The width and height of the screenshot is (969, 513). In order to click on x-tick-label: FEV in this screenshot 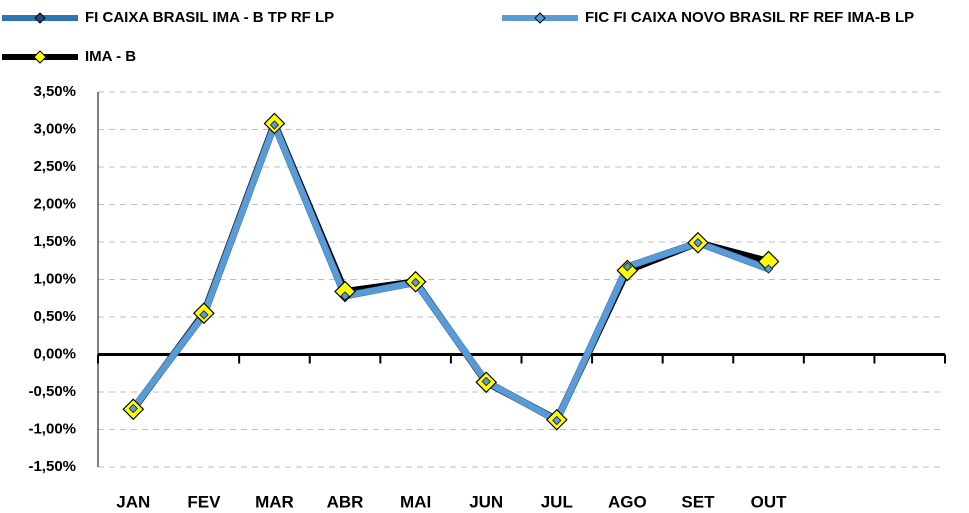, I will do `click(204, 501)`.